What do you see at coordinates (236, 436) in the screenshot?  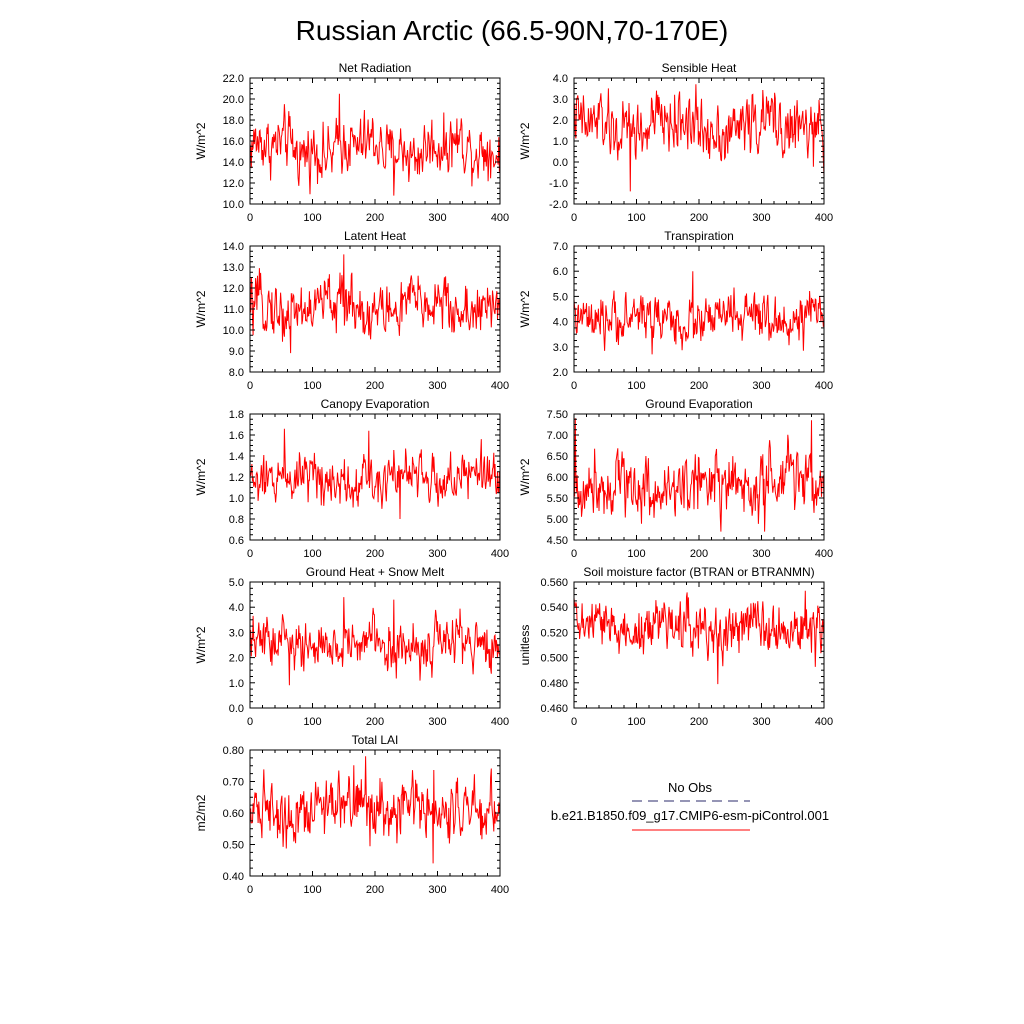 I see `y-tick-label: 1.6` at bounding box center [236, 436].